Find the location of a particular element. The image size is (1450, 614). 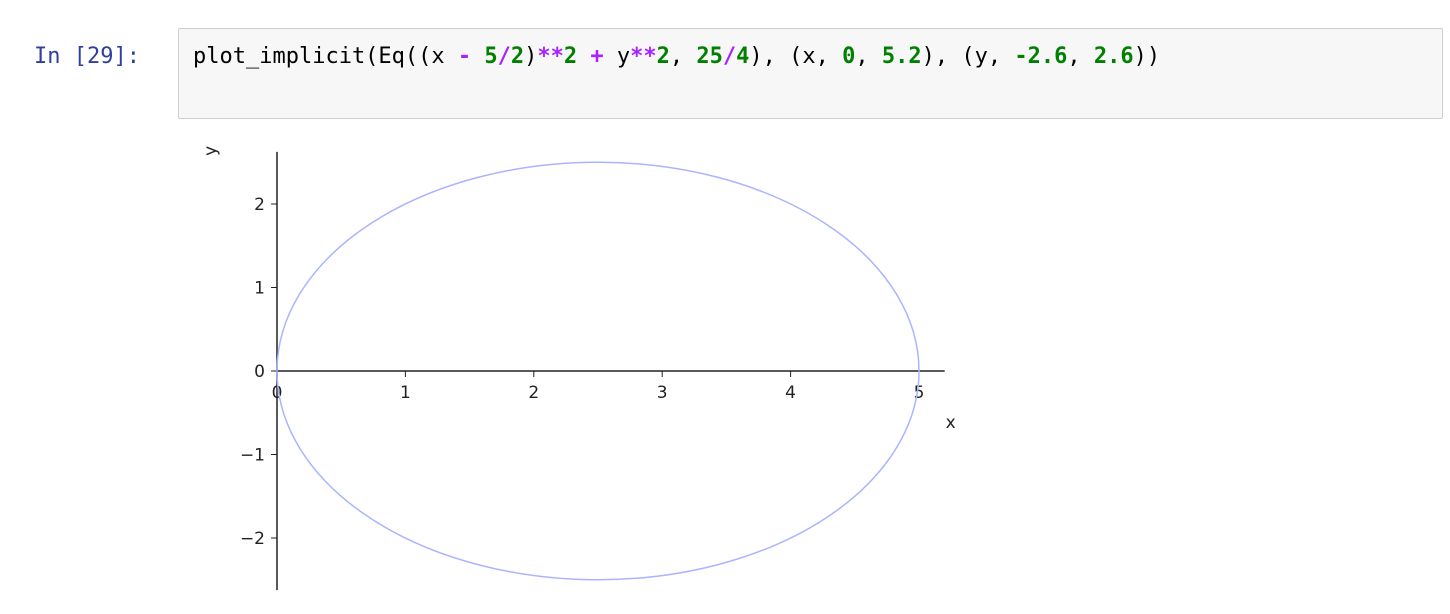

code-token: )) is located at coordinates (1147, 56).